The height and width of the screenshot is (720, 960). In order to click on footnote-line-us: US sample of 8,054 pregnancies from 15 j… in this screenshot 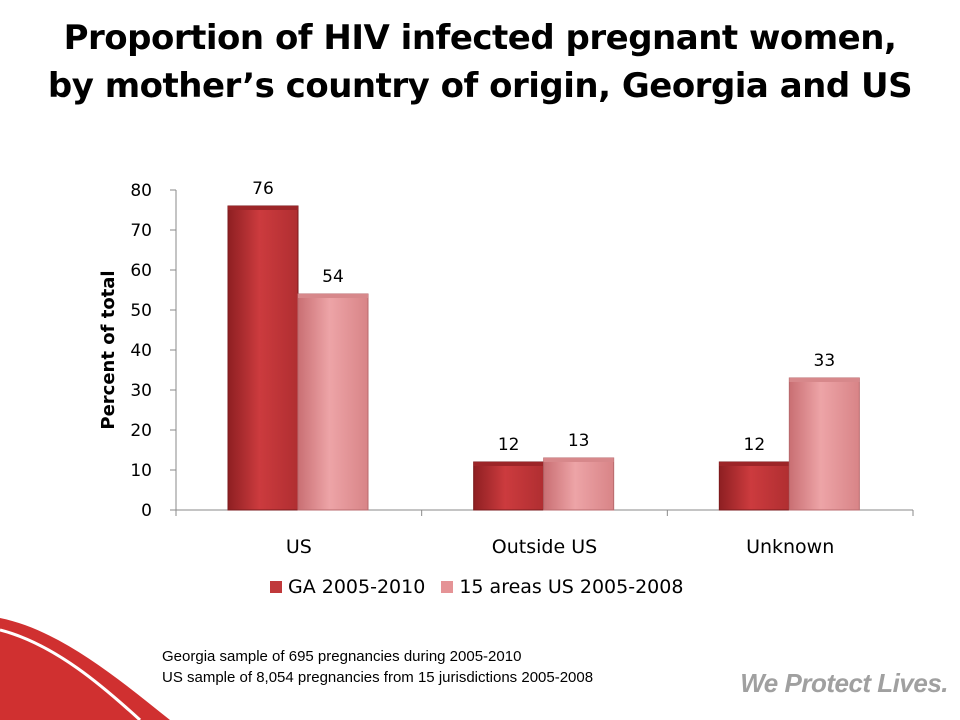, I will do `click(378, 677)`.